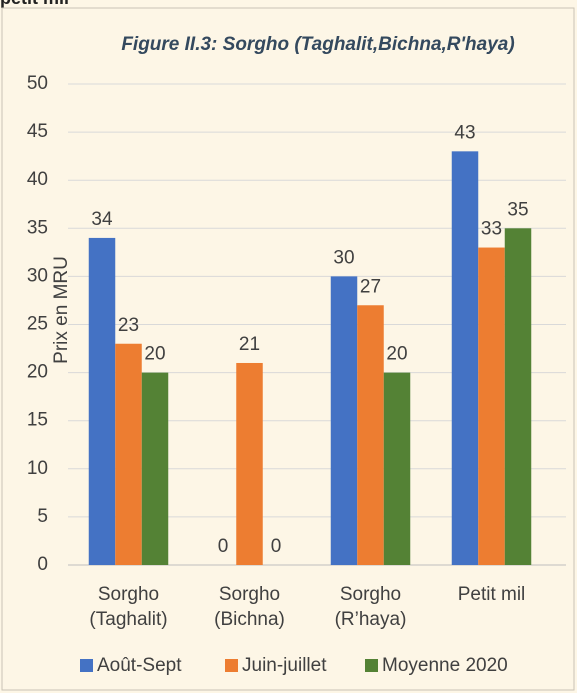  What do you see at coordinates (128, 325) in the screenshot?
I see `value-label: 23` at bounding box center [128, 325].